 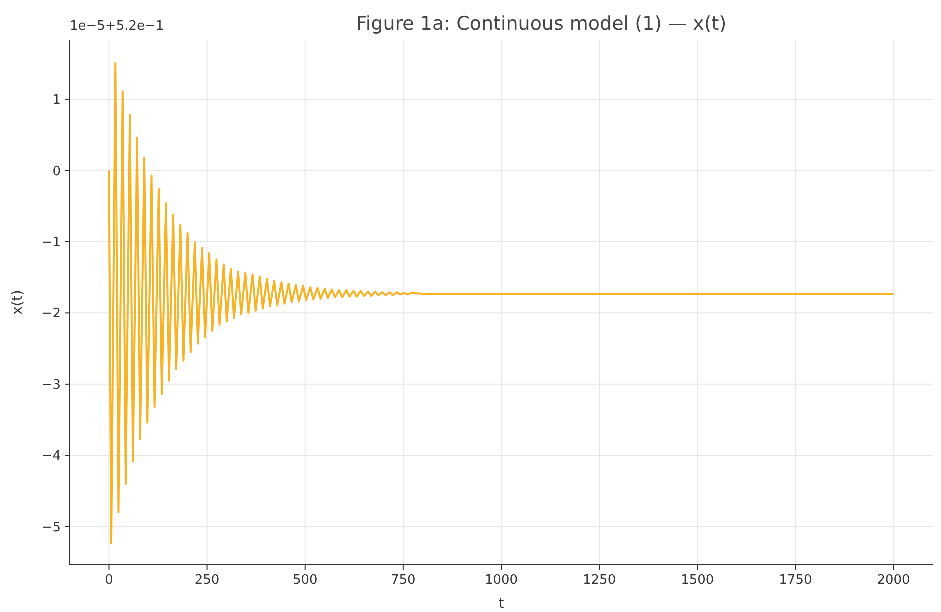 What do you see at coordinates (893, 580) in the screenshot?
I see `x-tick-label: 2000` at bounding box center [893, 580].